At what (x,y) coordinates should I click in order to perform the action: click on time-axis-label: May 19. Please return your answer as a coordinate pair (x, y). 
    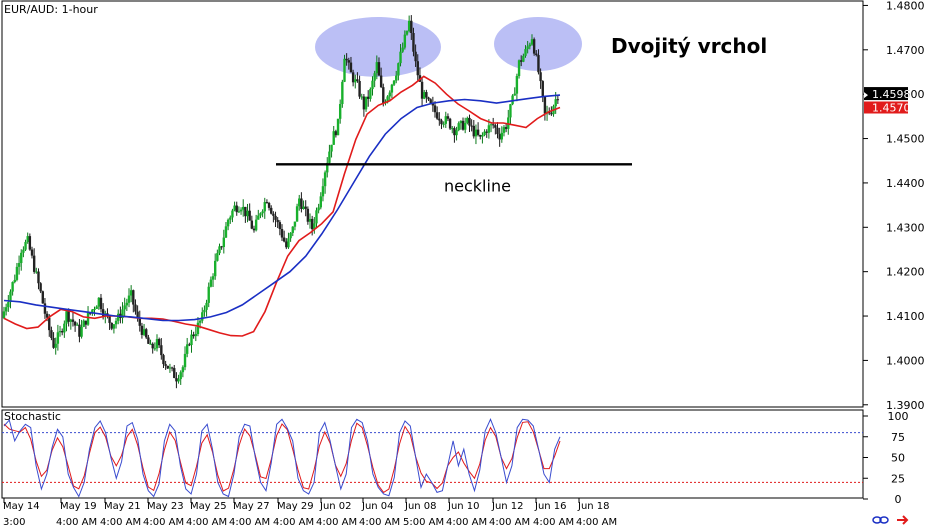
    Looking at the image, I should click on (78, 506).